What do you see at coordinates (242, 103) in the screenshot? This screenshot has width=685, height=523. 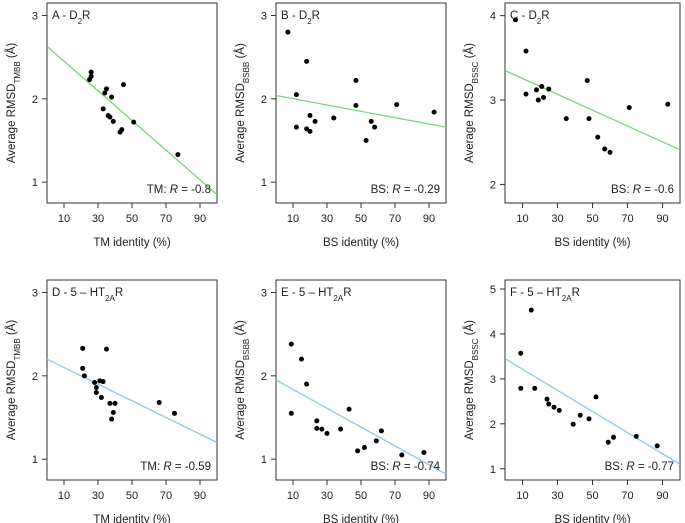 I see `y-axis-label: Average RMSDBSBB (Å)` at bounding box center [242, 103].